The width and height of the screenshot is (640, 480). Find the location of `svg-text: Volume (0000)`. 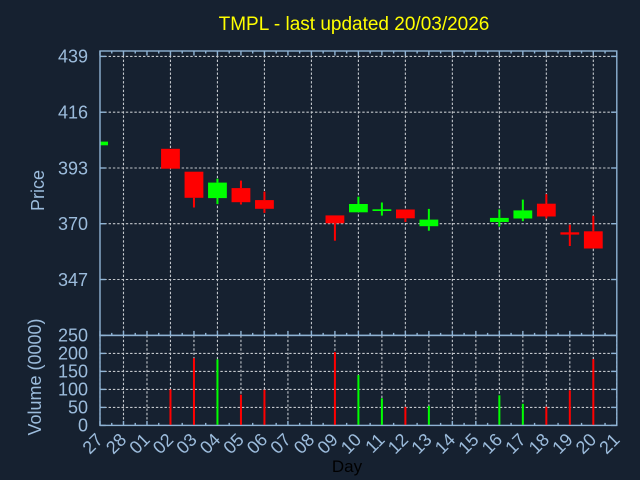

svg-text: Volume (0000) is located at coordinates (35, 376).